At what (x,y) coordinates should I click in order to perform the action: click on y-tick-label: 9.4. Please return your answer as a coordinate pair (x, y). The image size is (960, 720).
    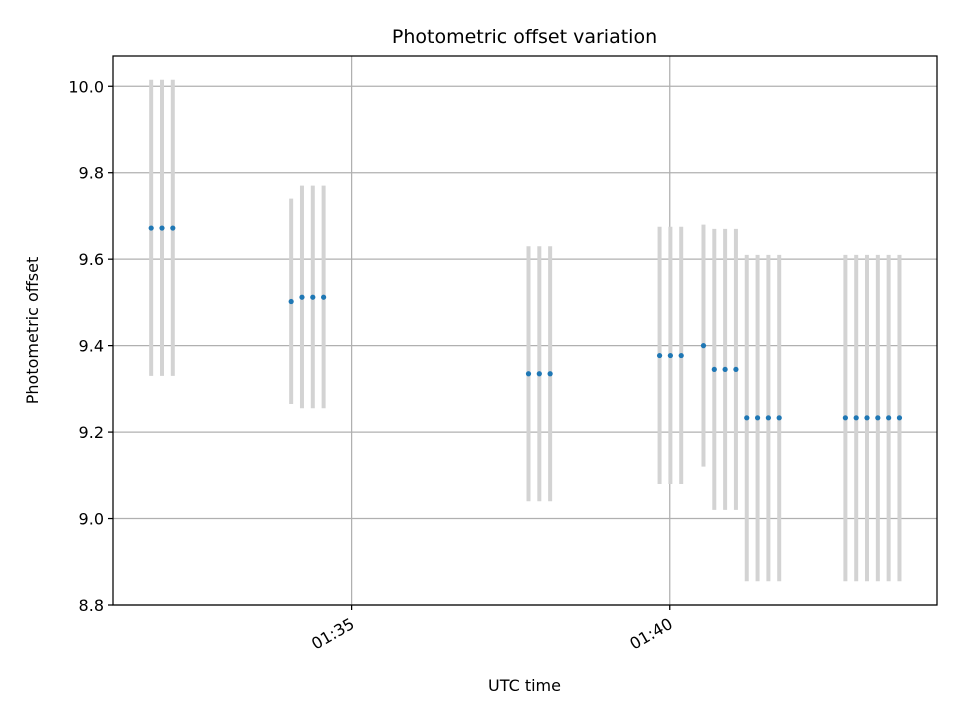
    Looking at the image, I should click on (91, 346).